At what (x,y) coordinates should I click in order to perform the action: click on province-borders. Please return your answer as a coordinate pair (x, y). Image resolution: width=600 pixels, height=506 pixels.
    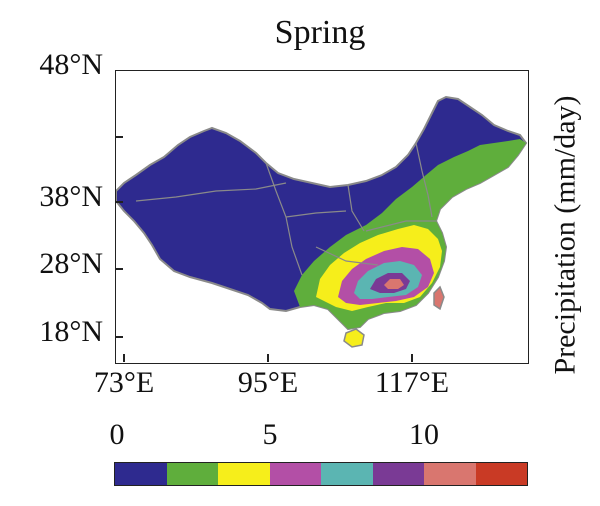
    Looking at the image, I should click on (285, 209).